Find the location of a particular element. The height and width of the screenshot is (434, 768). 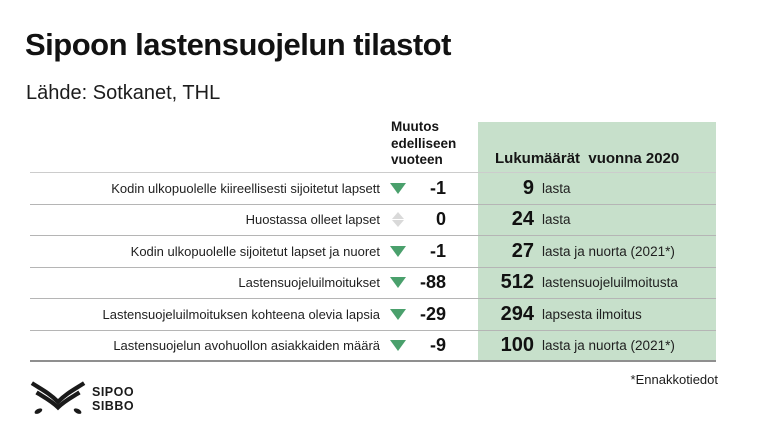

count-value: 24 is located at coordinates (522, 219).